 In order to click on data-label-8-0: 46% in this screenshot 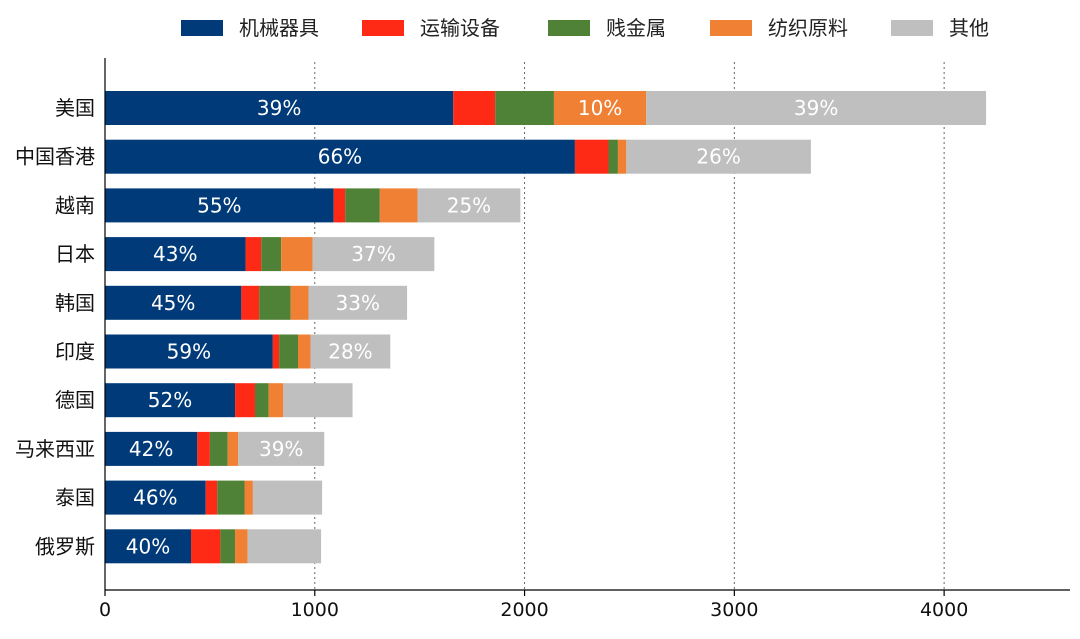, I will do `click(155, 498)`.